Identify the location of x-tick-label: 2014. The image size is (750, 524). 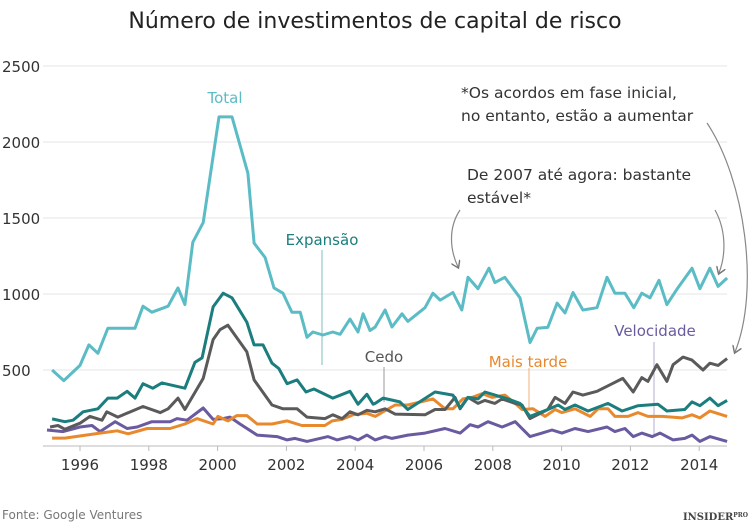
(699, 465).